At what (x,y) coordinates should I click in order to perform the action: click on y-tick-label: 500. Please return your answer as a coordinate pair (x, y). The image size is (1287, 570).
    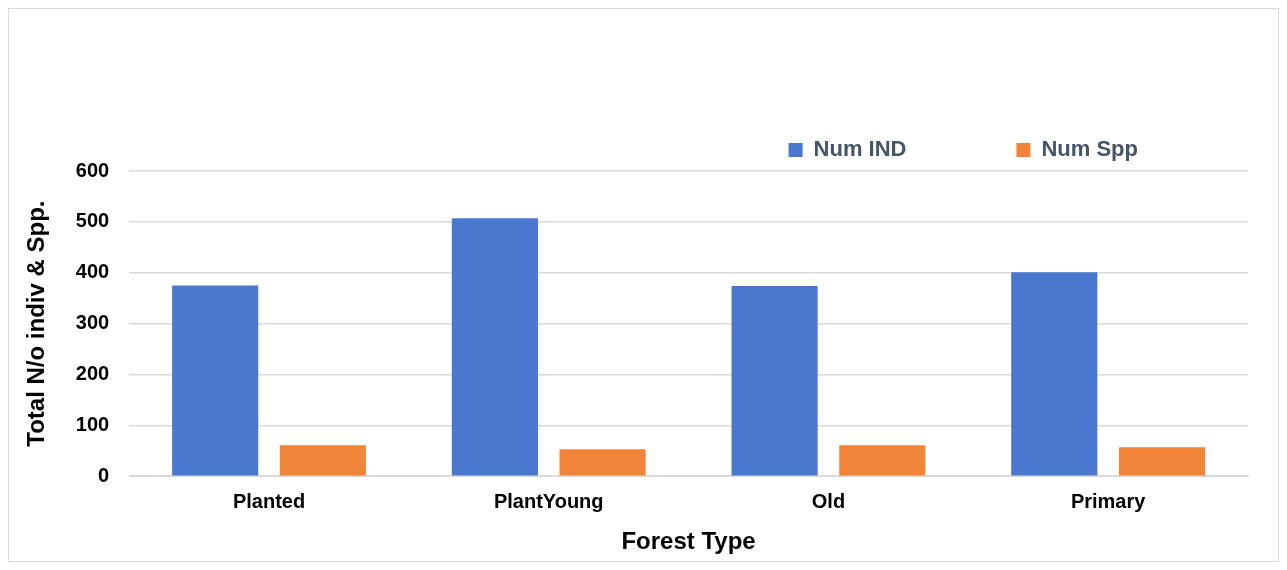
    Looking at the image, I should click on (92, 220).